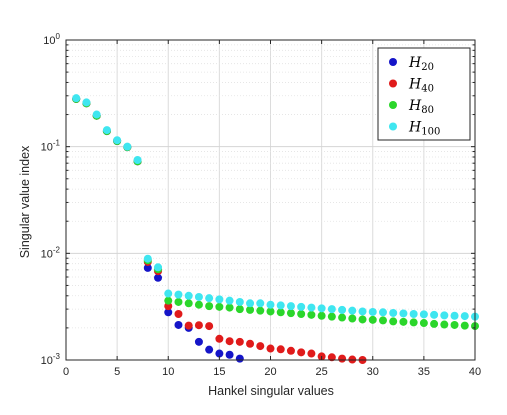 The height and width of the screenshot is (415, 507). I want to click on legend-entry: H100, so click(414, 129).